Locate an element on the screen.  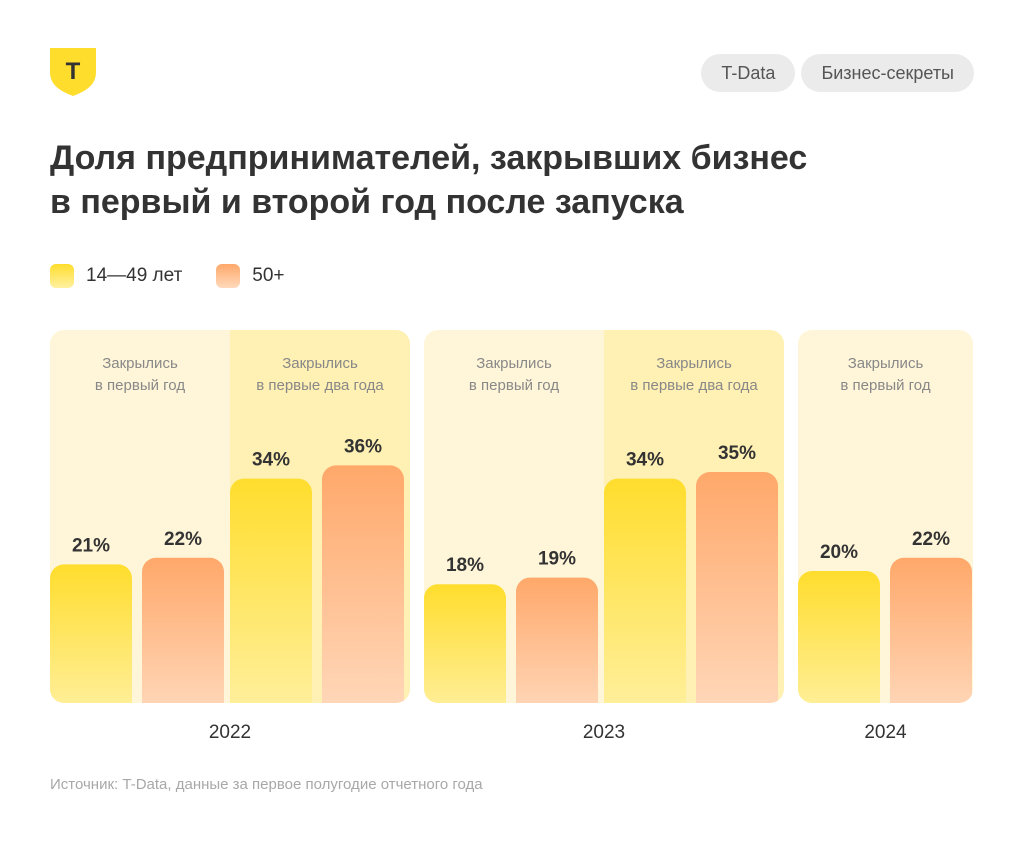
group-label-2024-1-line1: Закрылись is located at coordinates (886, 363).